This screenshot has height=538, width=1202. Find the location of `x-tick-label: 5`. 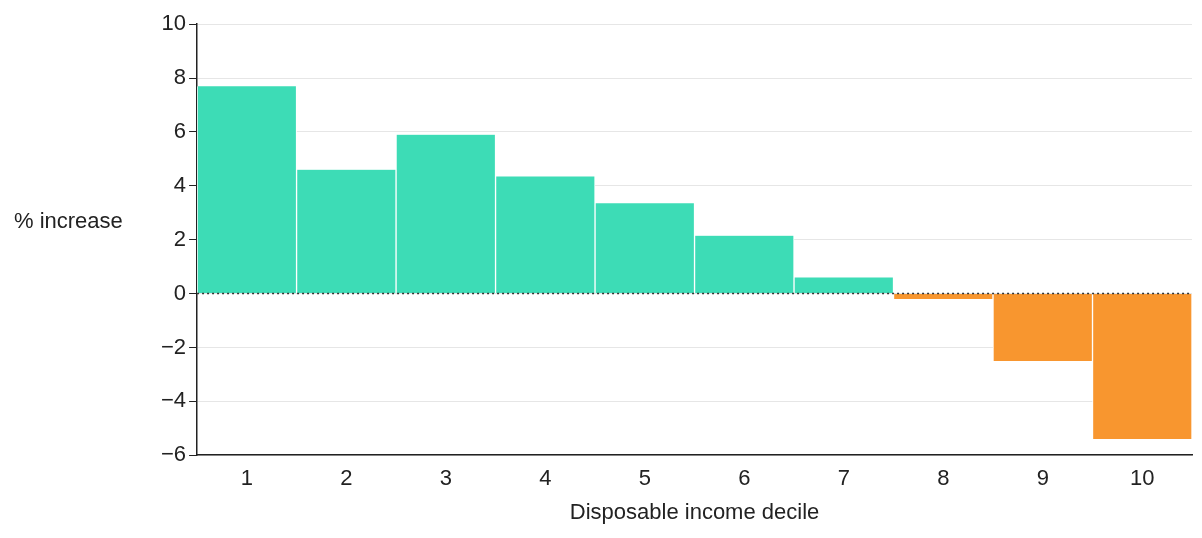

x-tick-label: 5 is located at coordinates (644, 478).